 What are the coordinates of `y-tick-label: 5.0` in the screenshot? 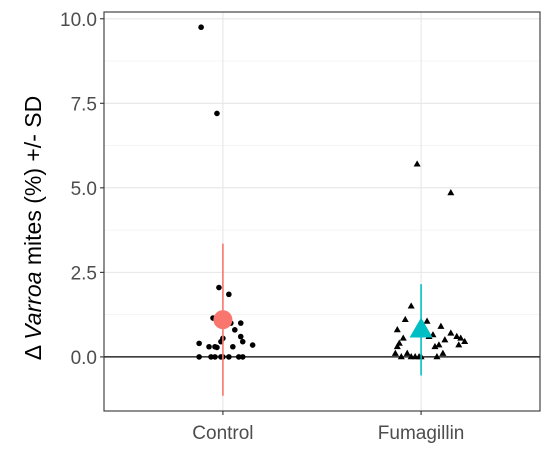 It's located at (84, 189).